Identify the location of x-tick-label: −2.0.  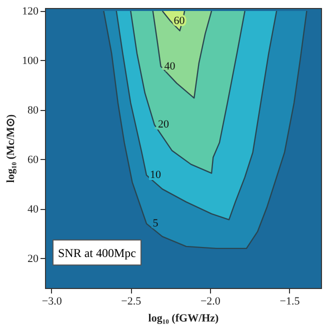
(210, 302).